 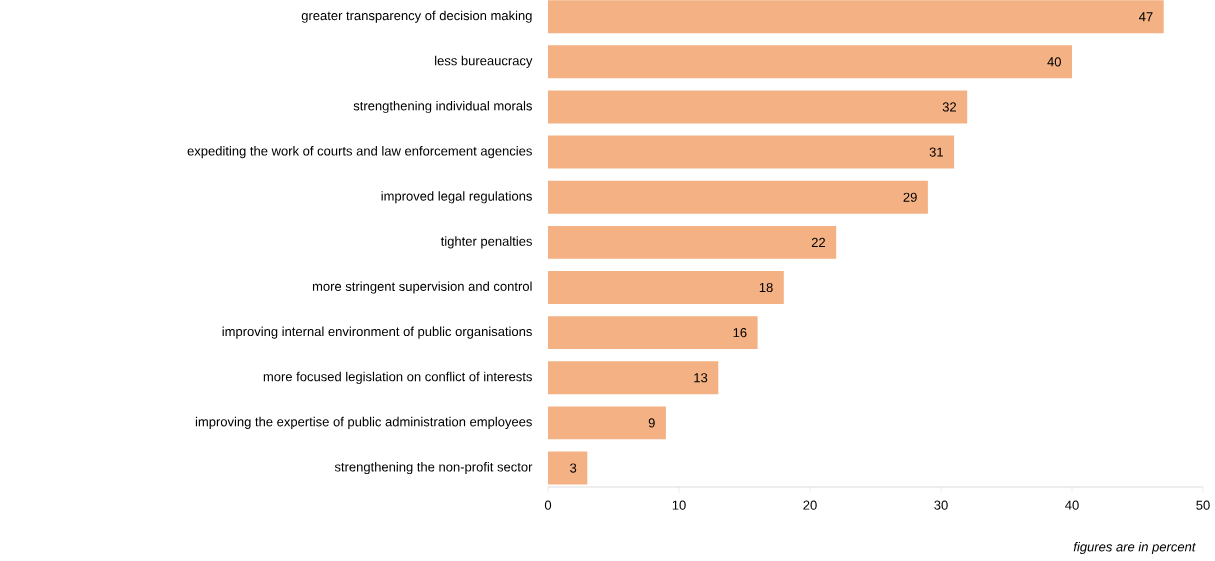 I want to click on y-tick-label: improving the expertise of public administration employees, so click(x=363, y=422).